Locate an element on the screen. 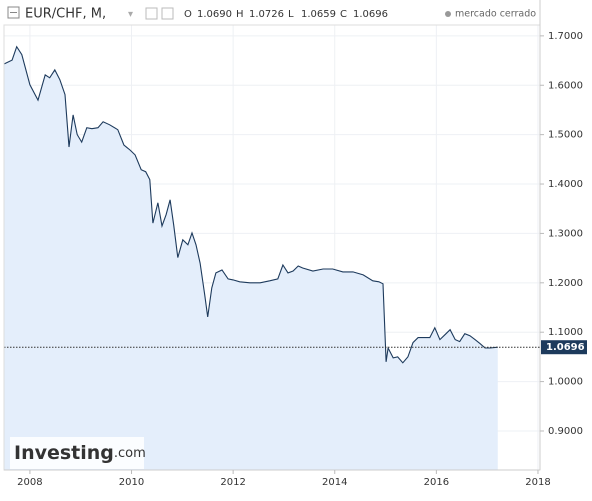 This screenshot has width=592, height=501. ohlc-value: 1.0690 is located at coordinates (214, 14).